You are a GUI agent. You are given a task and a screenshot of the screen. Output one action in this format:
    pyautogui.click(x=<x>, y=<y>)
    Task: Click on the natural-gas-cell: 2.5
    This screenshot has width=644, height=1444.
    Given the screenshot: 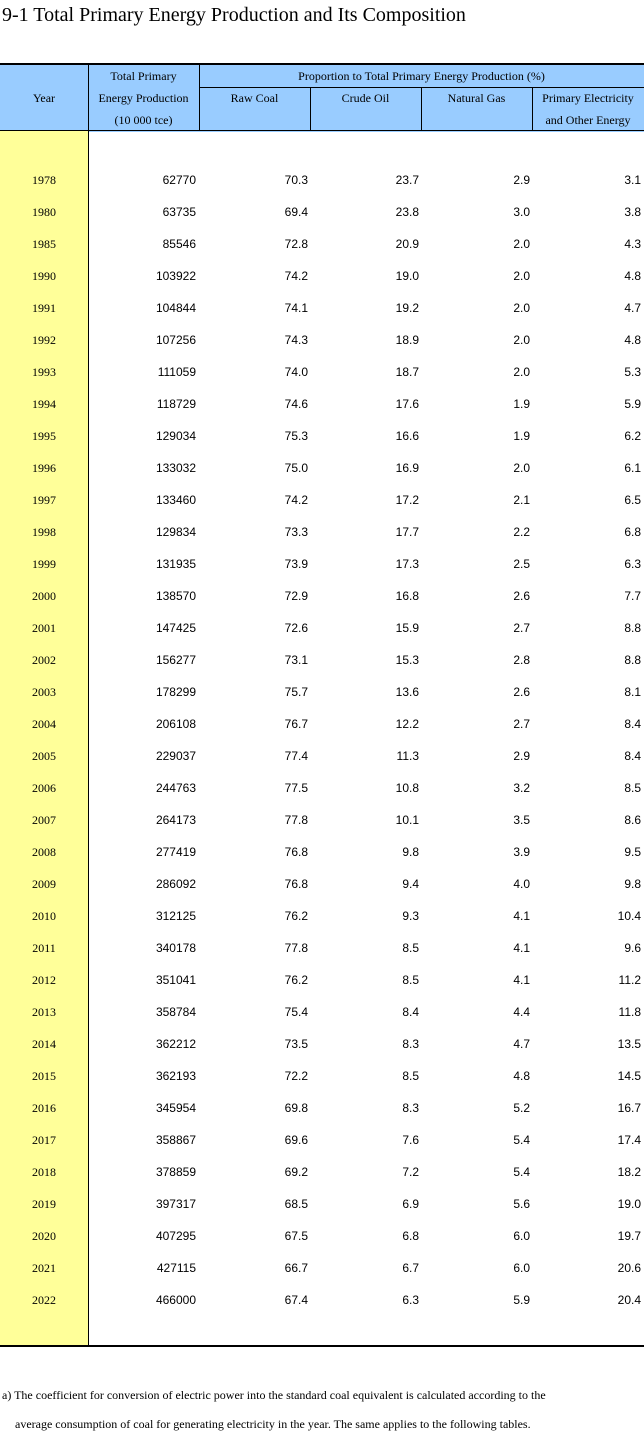 What is the action you would take?
    pyautogui.click(x=521, y=564)
    